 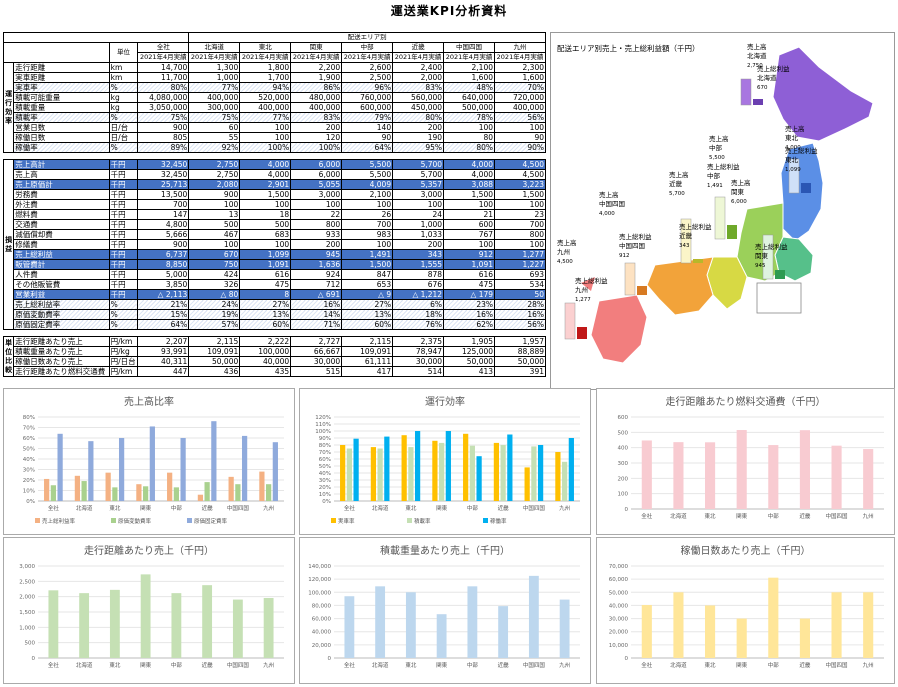 I want to click on row-value: 933, so click(x=316, y=234).